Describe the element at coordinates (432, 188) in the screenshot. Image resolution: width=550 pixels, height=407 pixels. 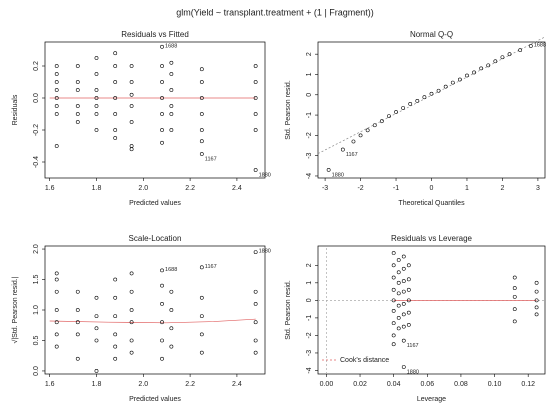
I see `x-tick-label: 0` at that location.